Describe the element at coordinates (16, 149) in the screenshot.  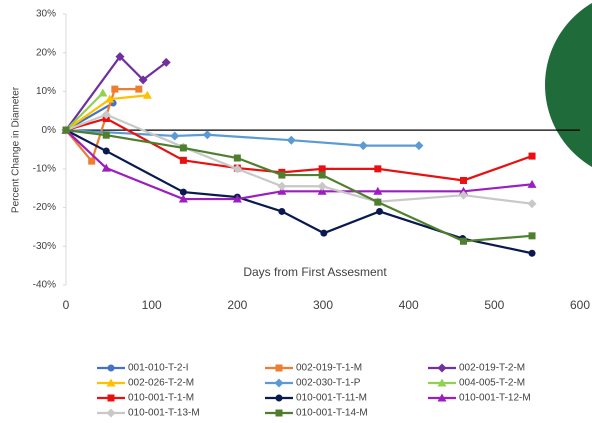
I see `y-axis-label: Percent Change in Diameter` at that location.